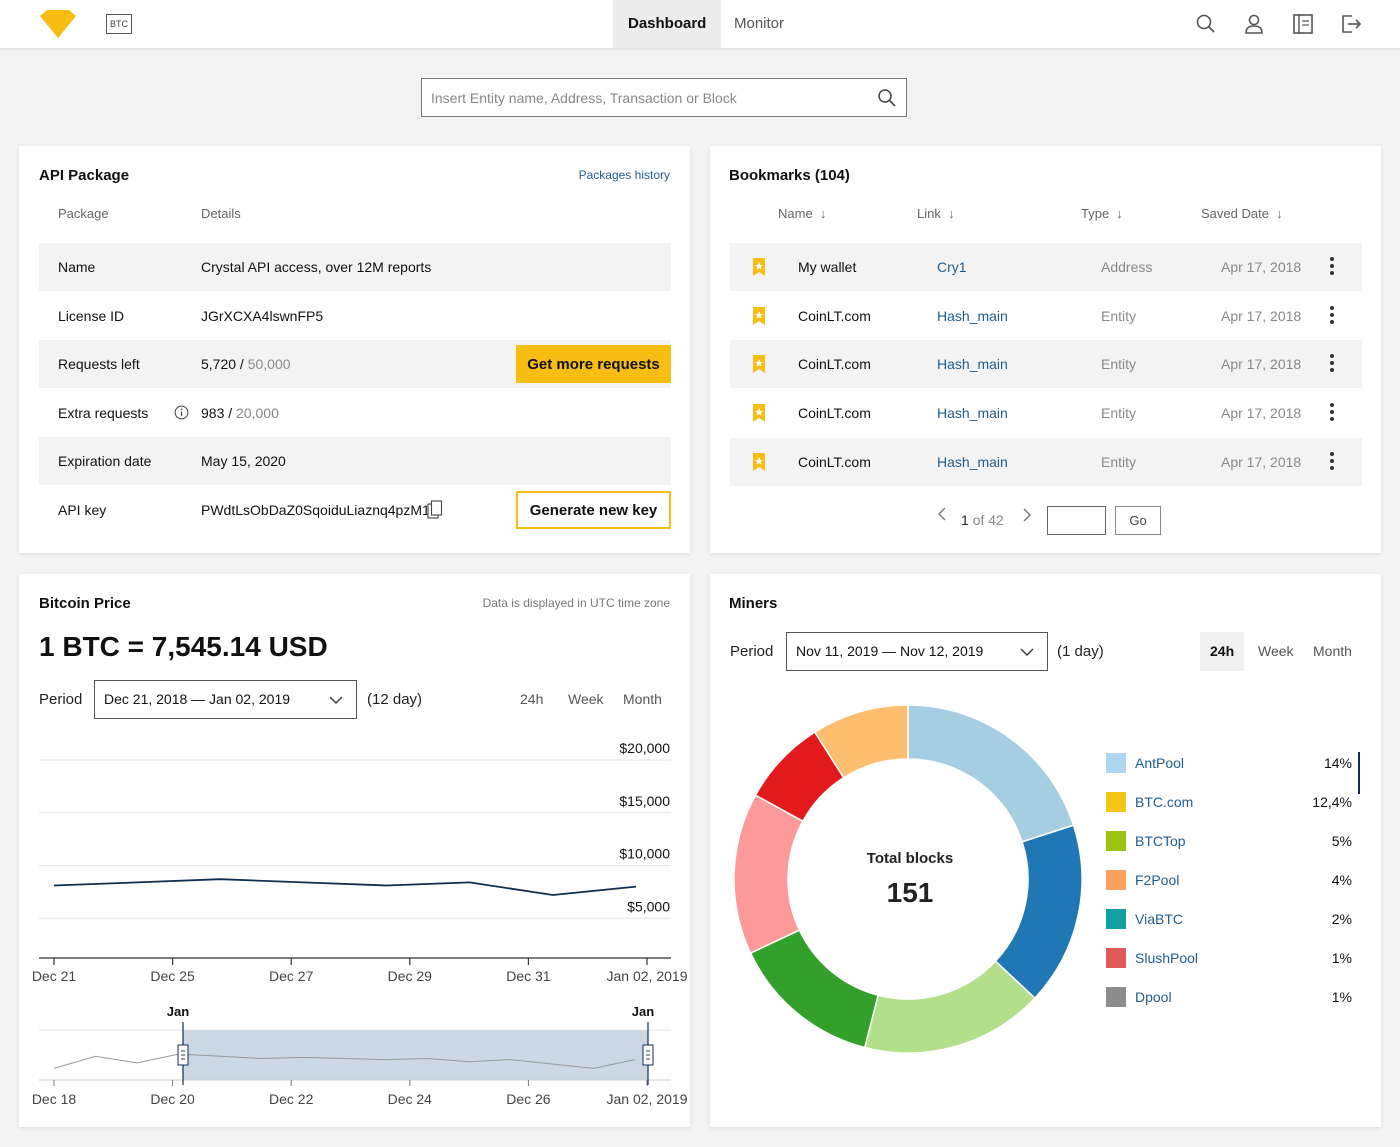  What do you see at coordinates (1229, 958) in the screenshot?
I see `legend-item: SlushPool 1%` at bounding box center [1229, 958].